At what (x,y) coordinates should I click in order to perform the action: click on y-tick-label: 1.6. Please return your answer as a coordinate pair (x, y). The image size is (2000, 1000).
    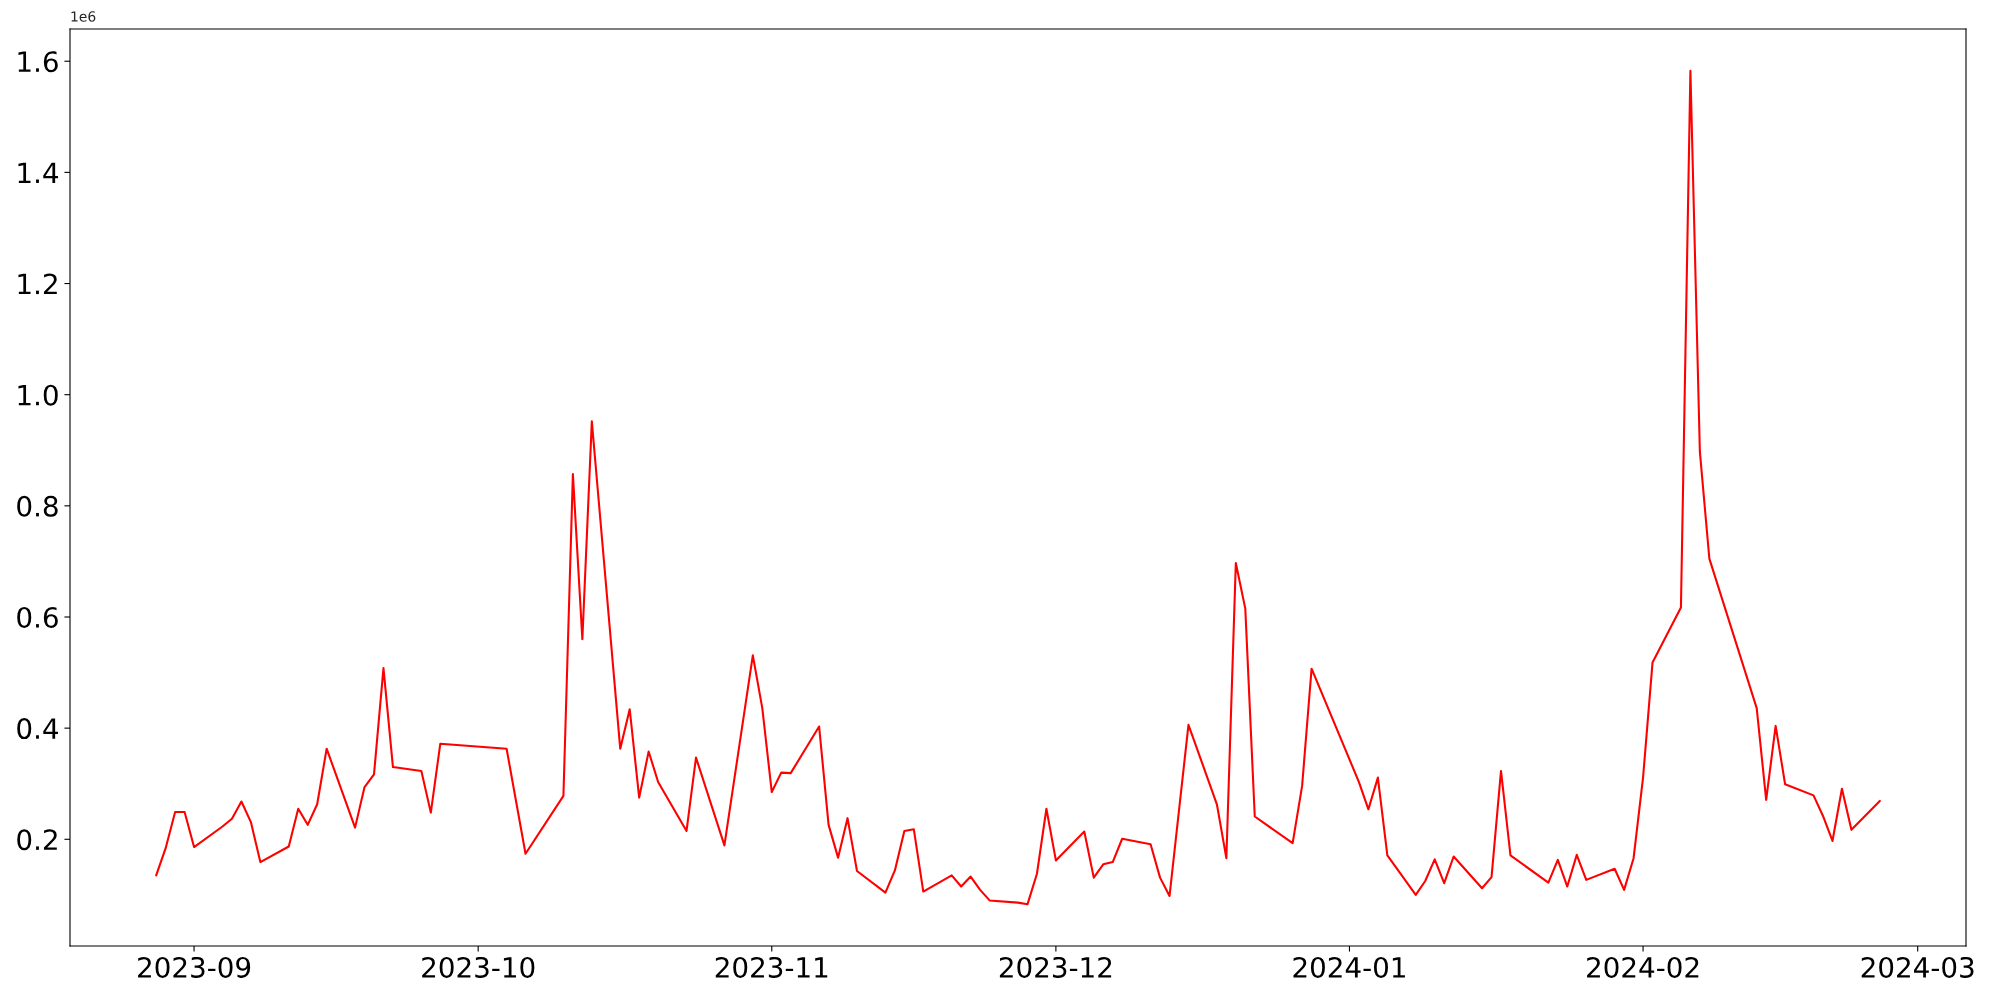
    Looking at the image, I should click on (38, 62).